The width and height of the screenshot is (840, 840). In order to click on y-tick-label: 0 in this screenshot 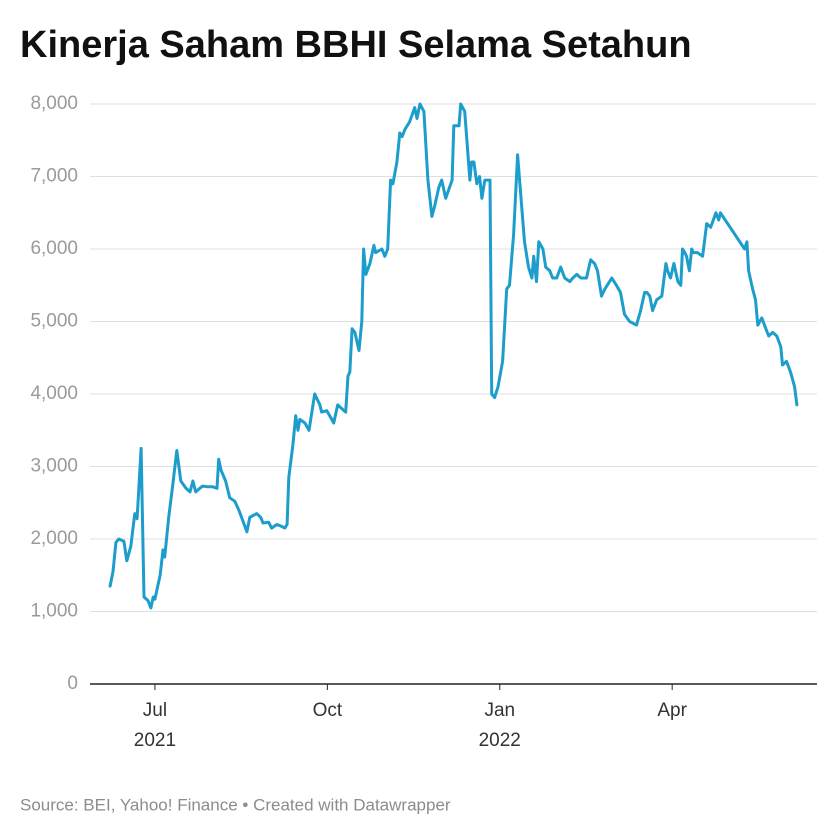, I will do `click(72, 683)`.